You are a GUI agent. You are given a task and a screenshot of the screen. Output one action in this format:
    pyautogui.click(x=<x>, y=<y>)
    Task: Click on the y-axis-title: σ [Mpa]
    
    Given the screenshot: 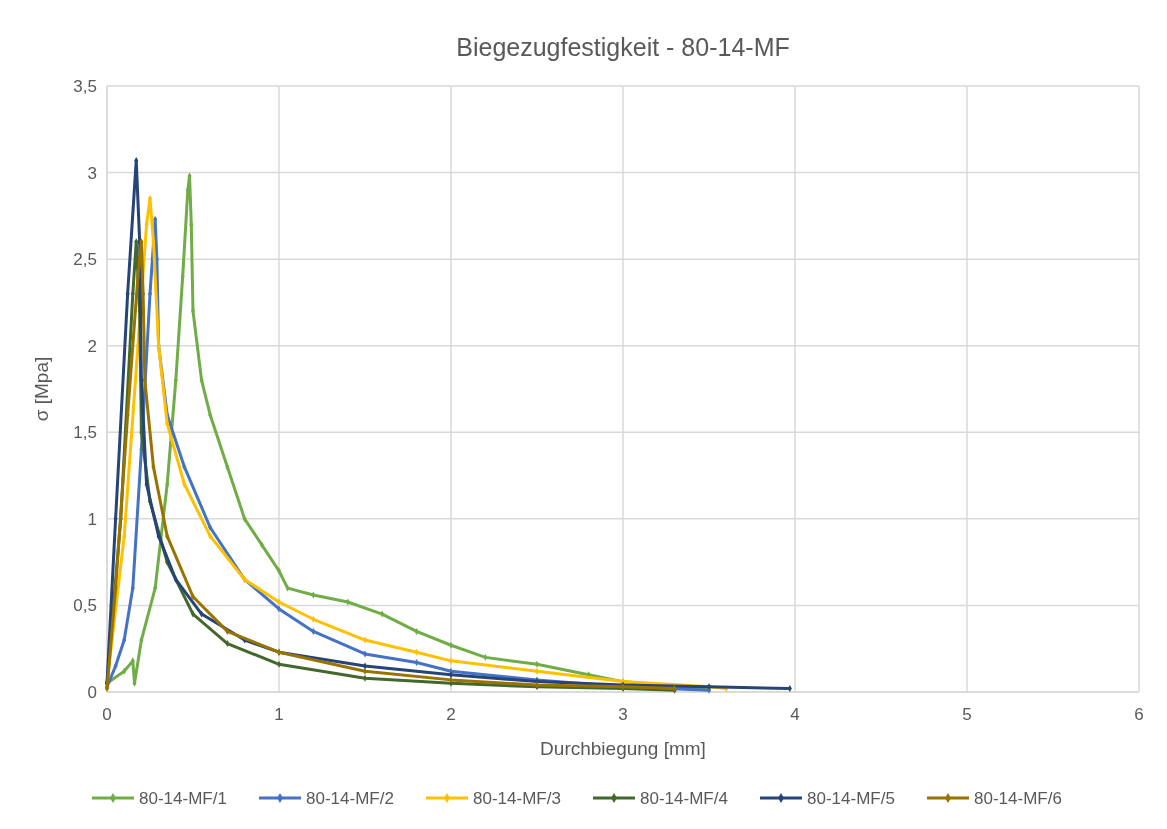 What is the action you would take?
    pyautogui.click(x=41, y=389)
    